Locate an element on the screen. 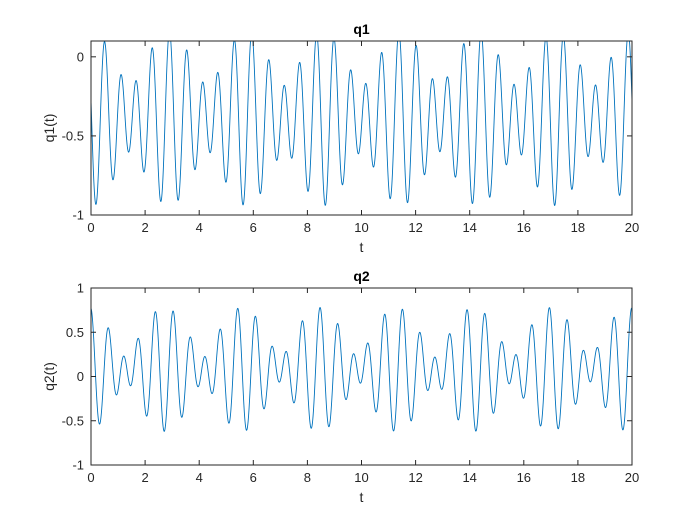 The width and height of the screenshot is (700, 525). y-tick-label: 1 is located at coordinates (80, 288).